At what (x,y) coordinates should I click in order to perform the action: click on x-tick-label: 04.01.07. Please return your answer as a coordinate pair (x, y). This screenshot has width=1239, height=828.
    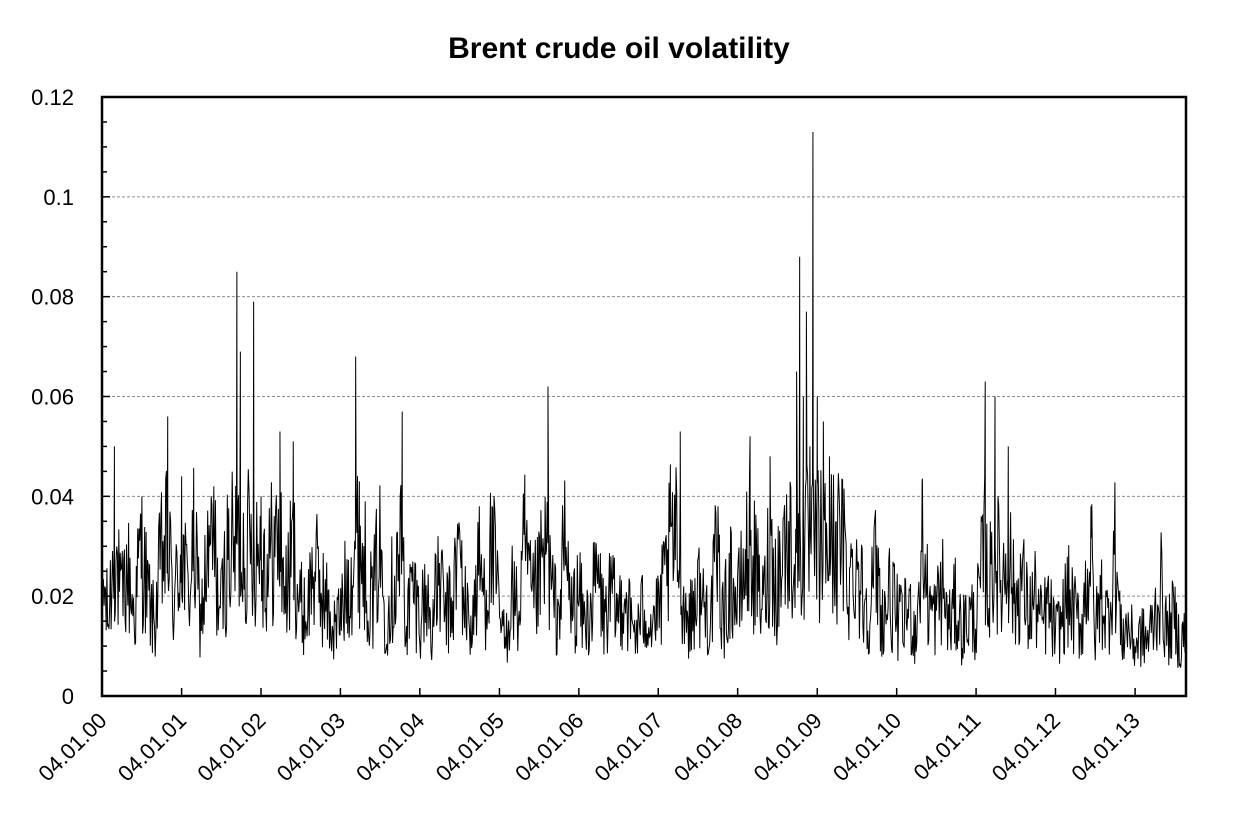
    Looking at the image, I should click on (629, 747).